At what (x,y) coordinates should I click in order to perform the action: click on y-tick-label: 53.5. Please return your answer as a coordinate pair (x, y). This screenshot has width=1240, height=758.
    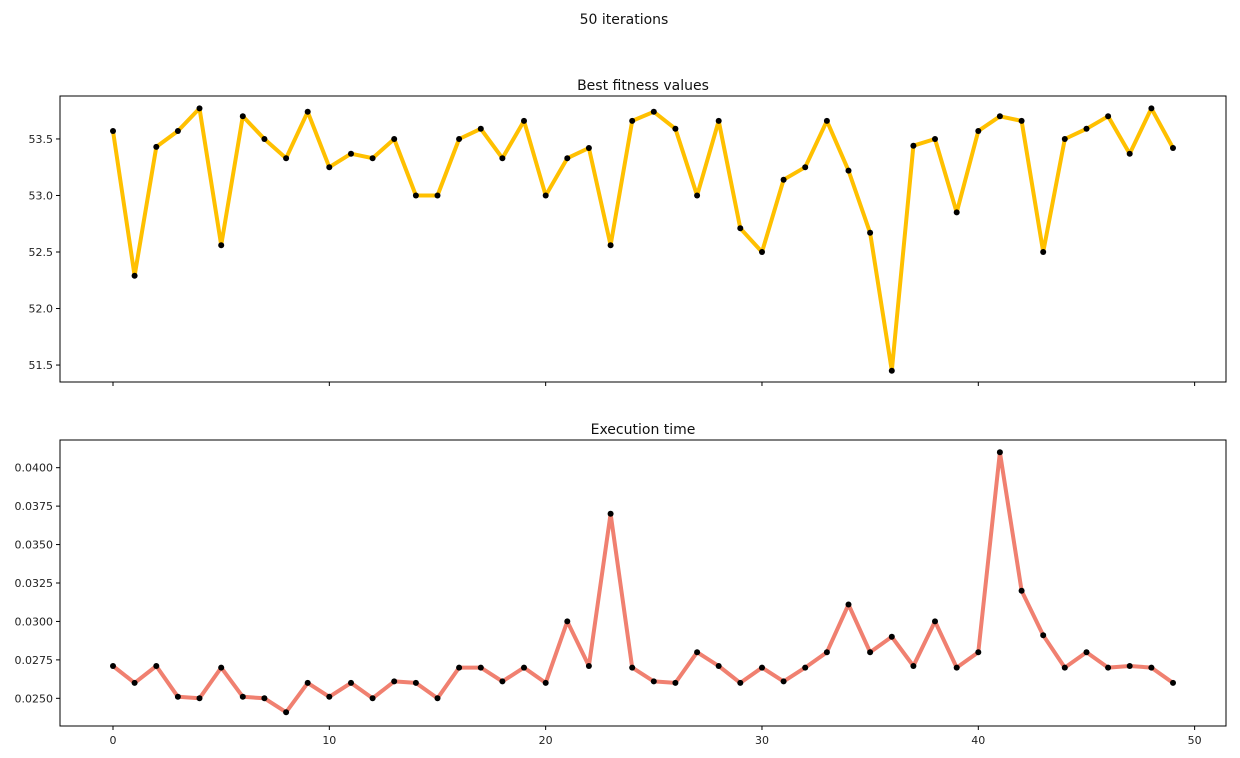
    Looking at the image, I should click on (41, 139).